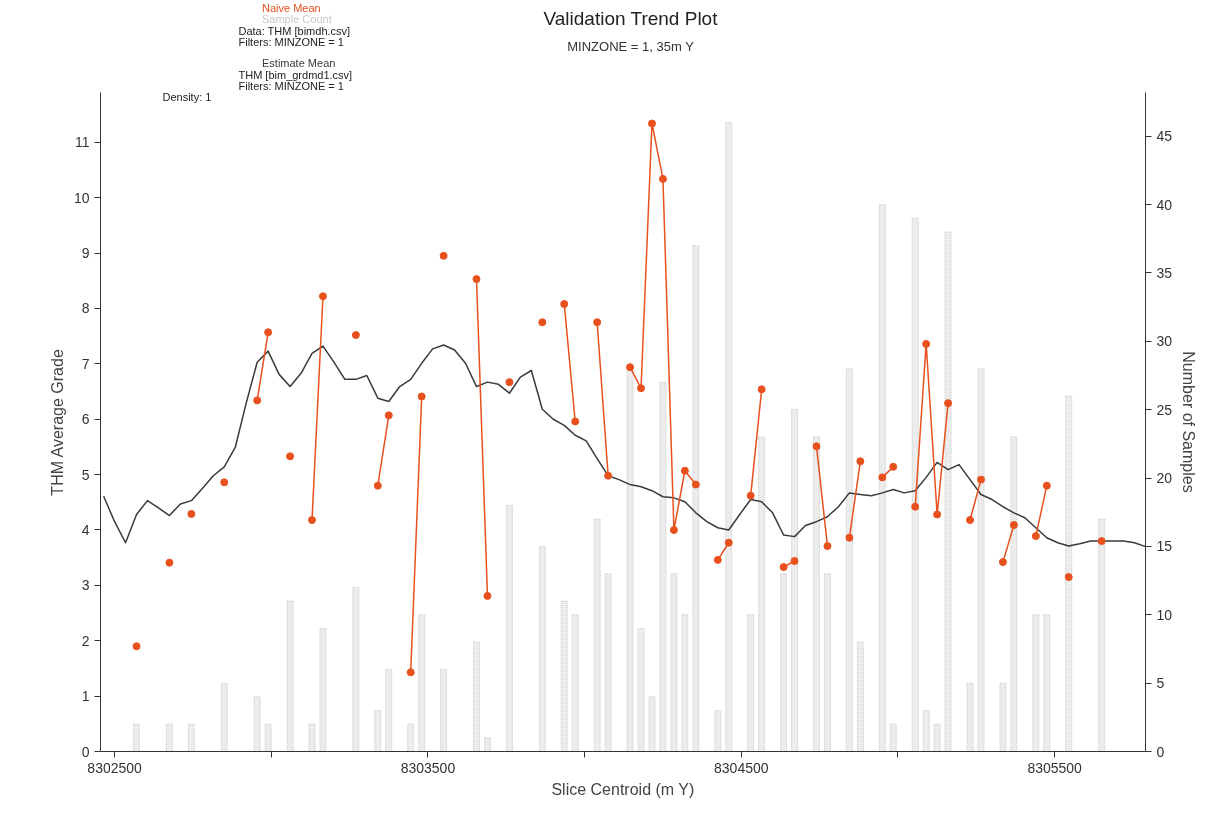  What do you see at coordinates (299, 62) in the screenshot?
I see `text: Estimate Mean` at bounding box center [299, 62].